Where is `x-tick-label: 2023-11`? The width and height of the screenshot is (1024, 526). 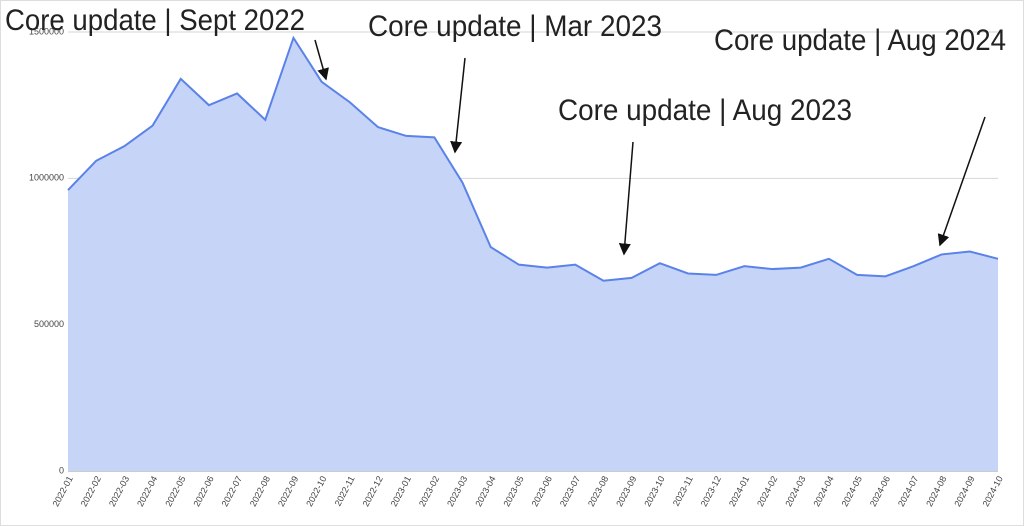 x-tick-label: 2023-11 is located at coordinates (683, 490).